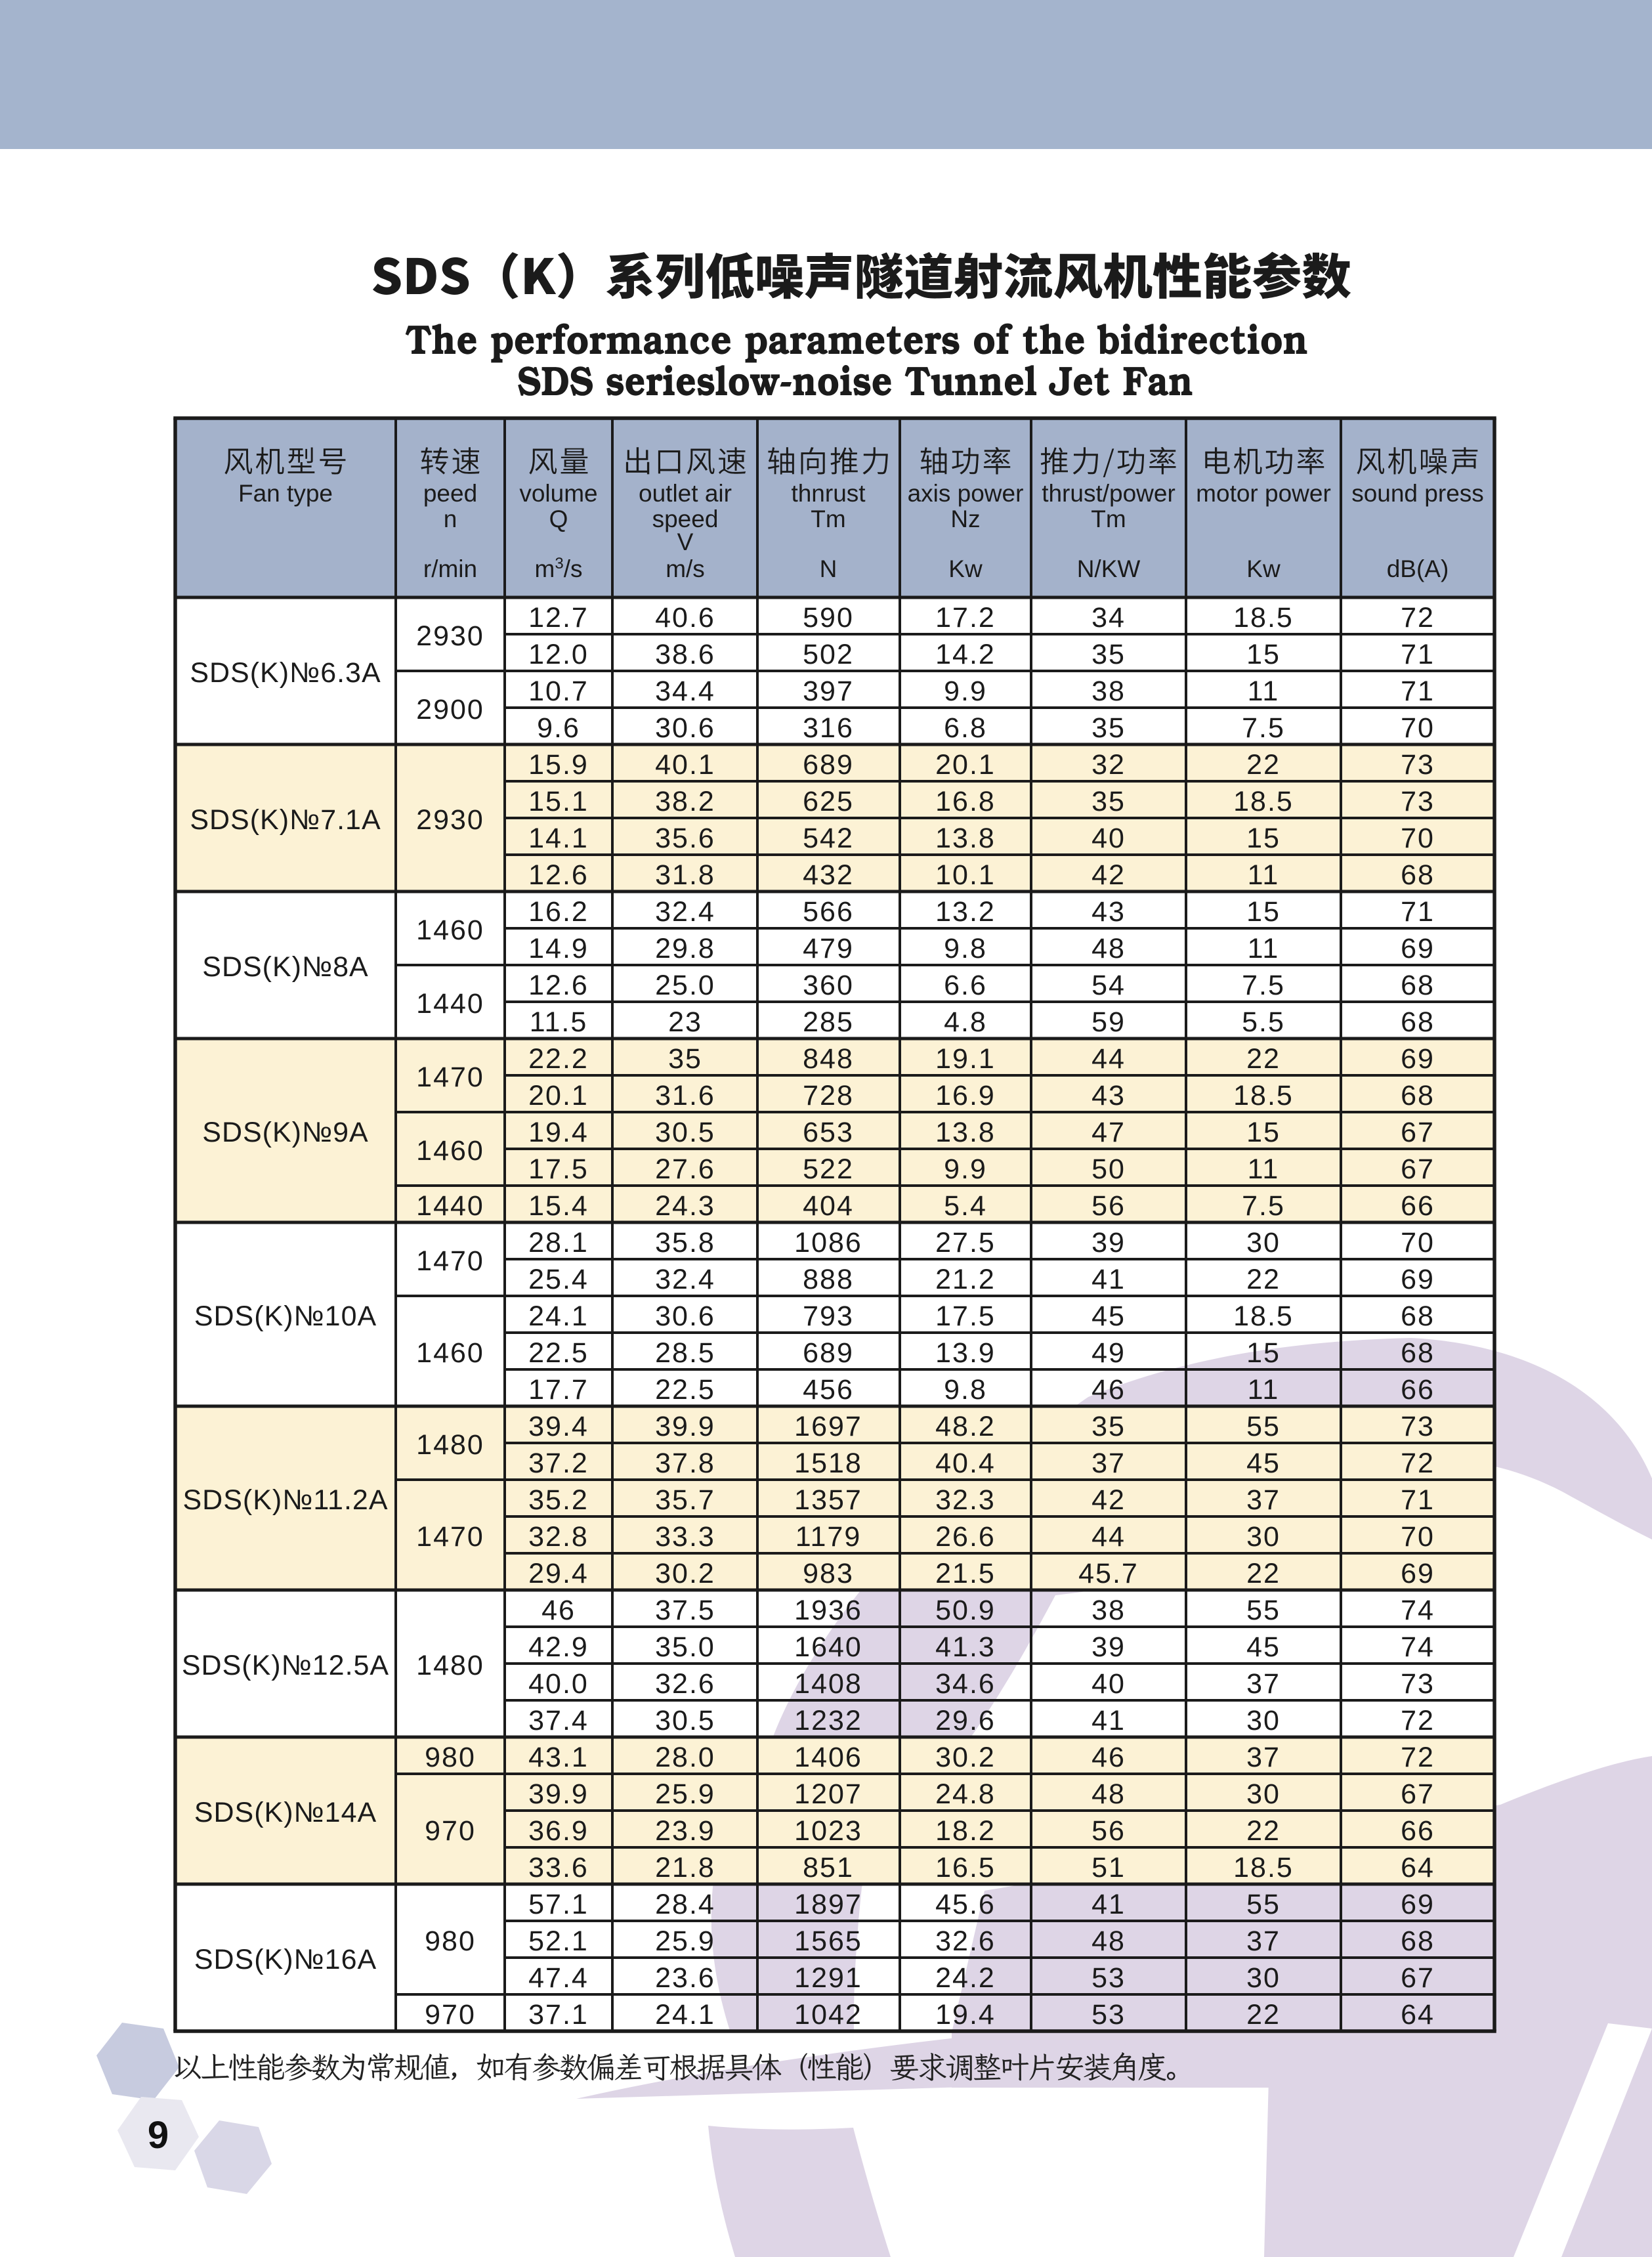 This screenshot has width=1652, height=2257. Describe the element at coordinates (450, 568) in the screenshot. I see `svg-text: r/min` at that location.